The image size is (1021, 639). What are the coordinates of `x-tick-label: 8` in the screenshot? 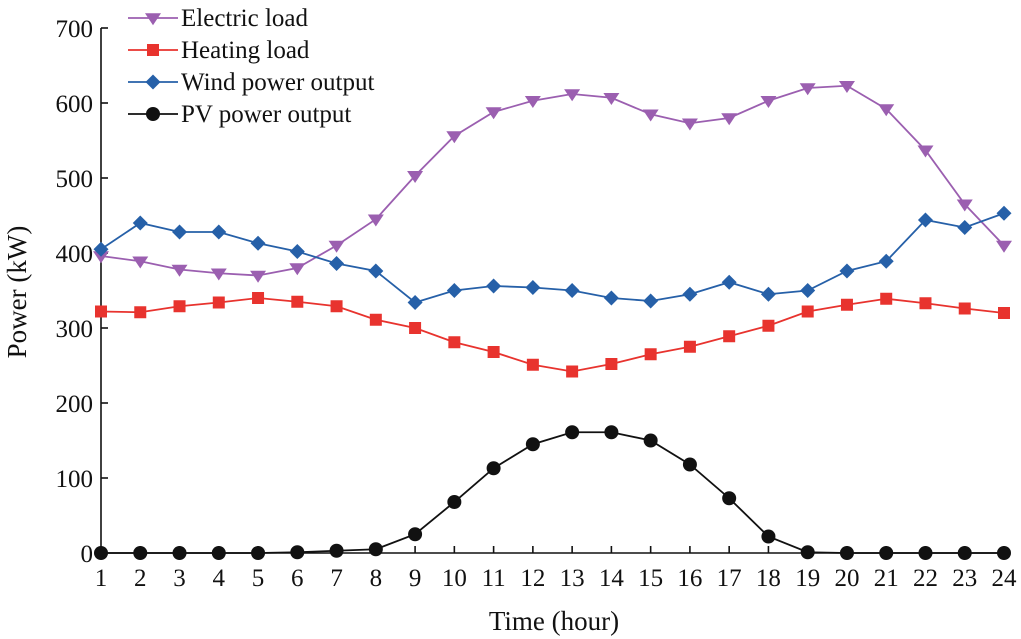 It's located at (376, 578).